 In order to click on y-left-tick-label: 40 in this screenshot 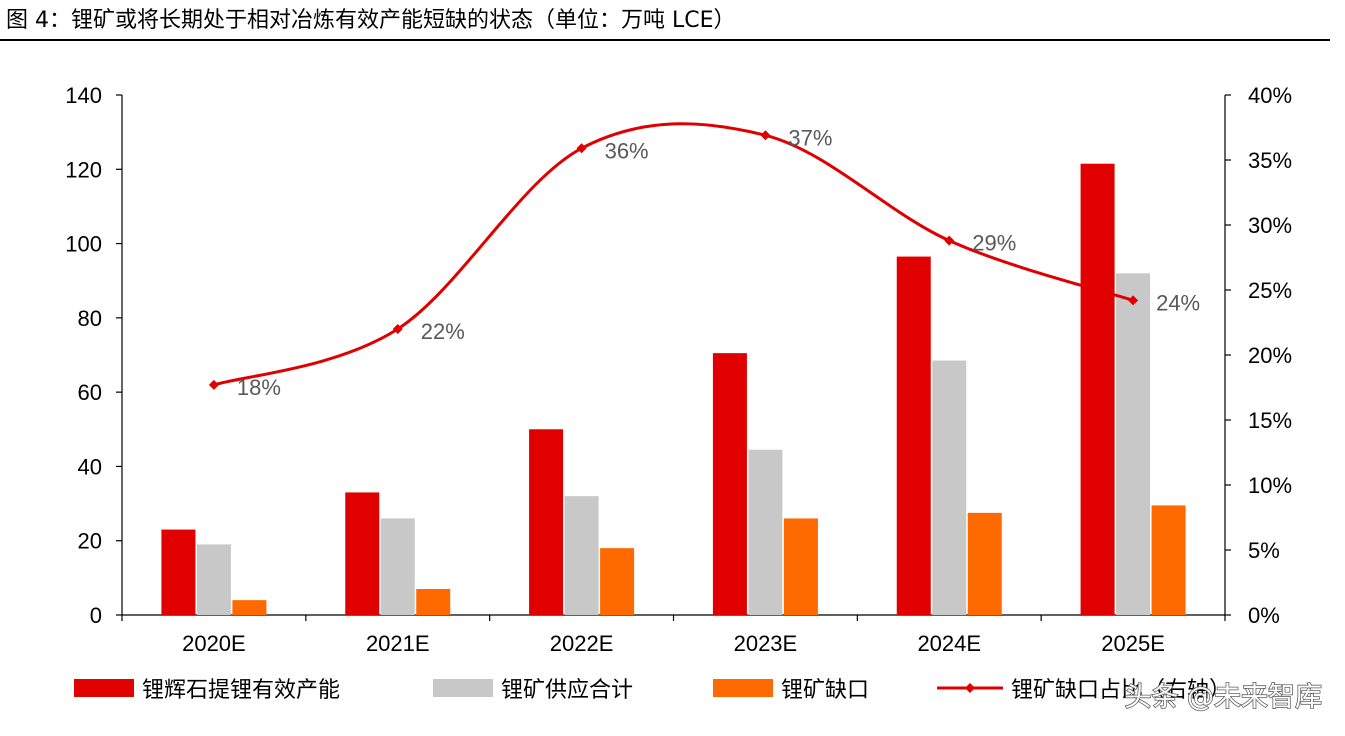, I will do `click(90, 466)`.